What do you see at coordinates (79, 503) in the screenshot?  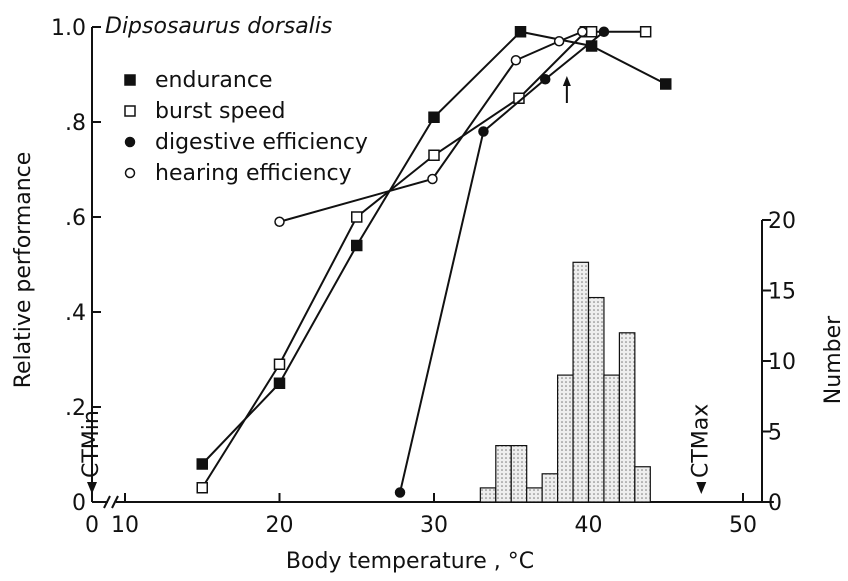 I see `y-tick-label: 0` at bounding box center [79, 503].